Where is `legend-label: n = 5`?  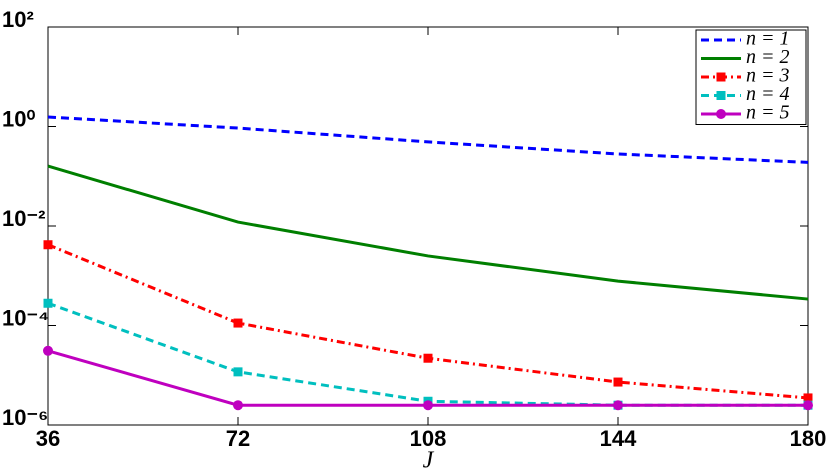 legend-label: n = 5 is located at coordinates (768, 113).